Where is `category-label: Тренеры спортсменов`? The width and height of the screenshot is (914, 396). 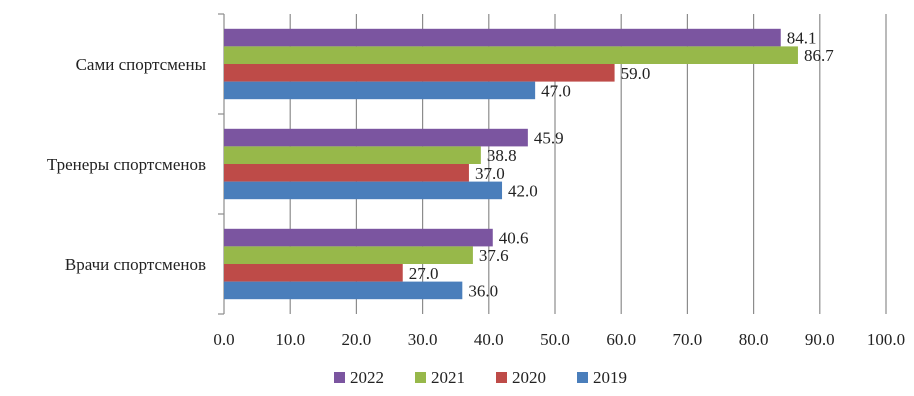 category-label: Тренеры спортсменов is located at coordinates (126, 164).